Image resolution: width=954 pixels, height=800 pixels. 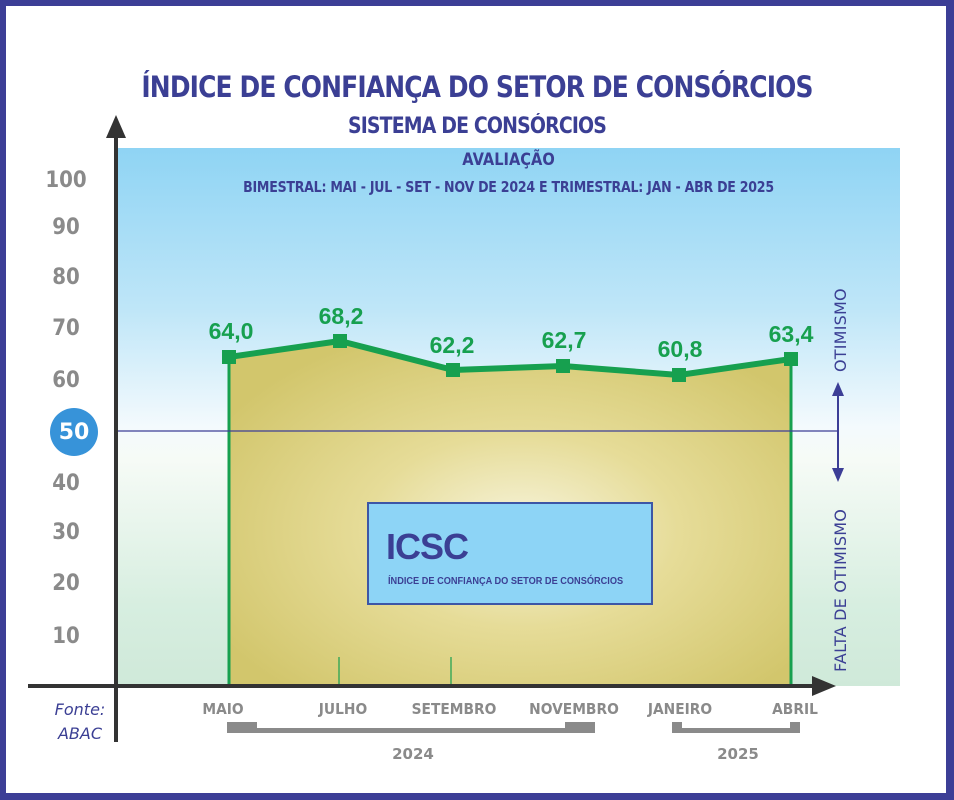 What do you see at coordinates (413, 754) in the screenshot?
I see `year-label-2024: 2024` at bounding box center [413, 754].